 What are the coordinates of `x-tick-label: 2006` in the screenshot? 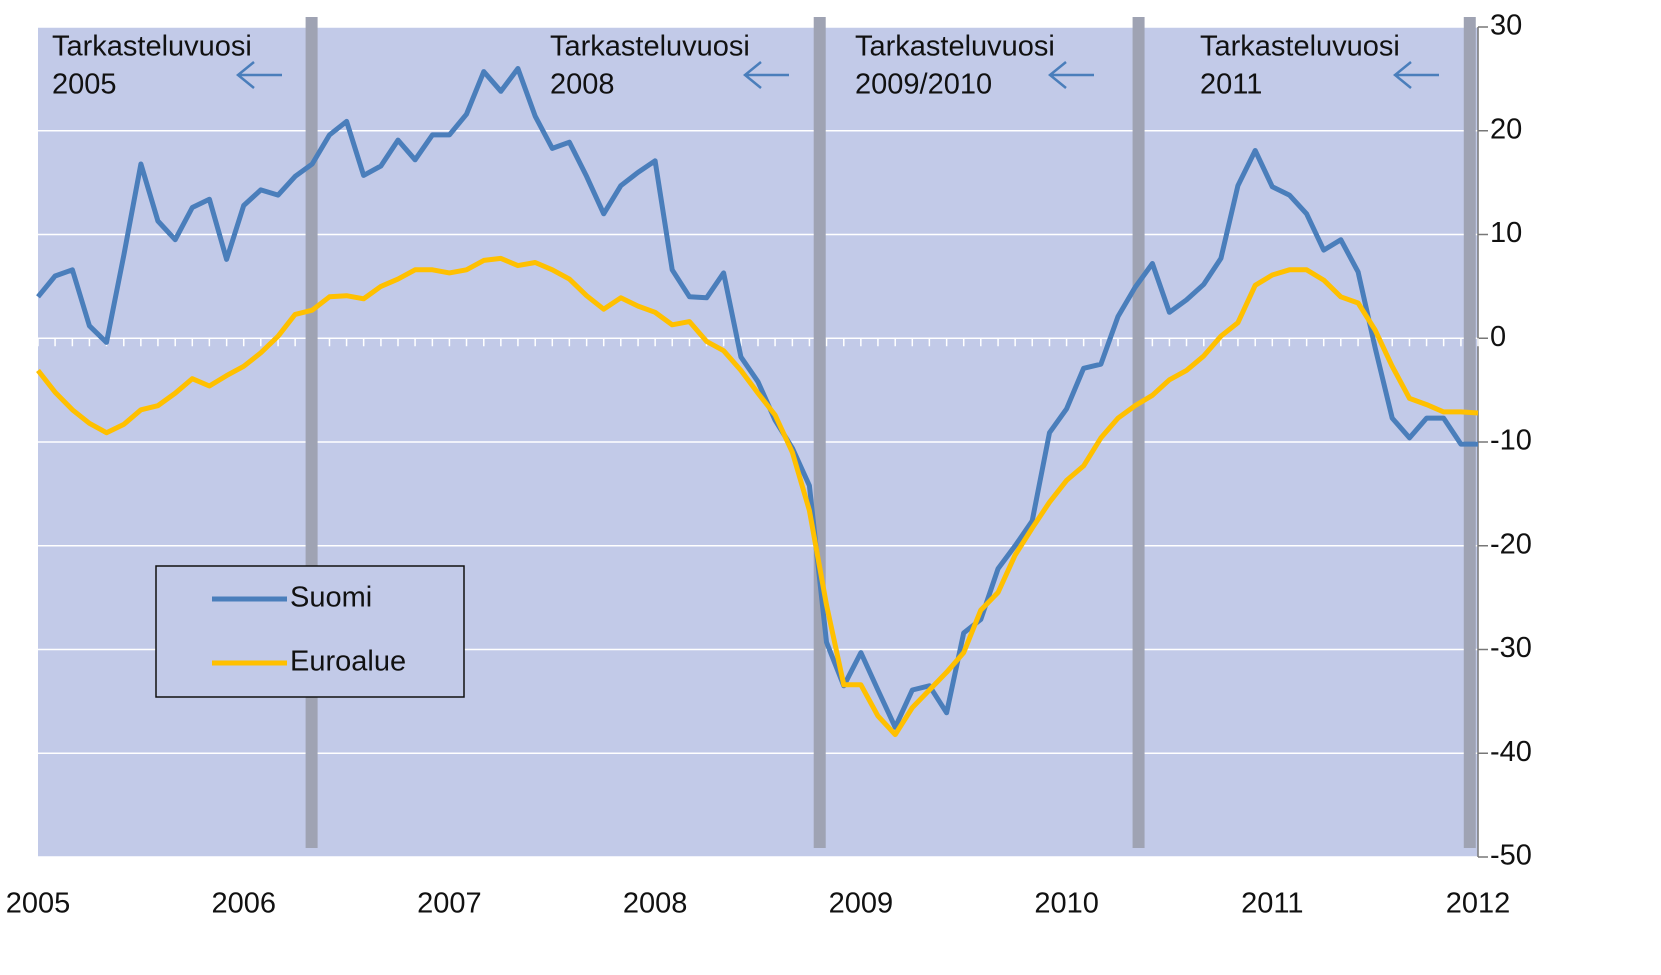 It's located at (243, 904).